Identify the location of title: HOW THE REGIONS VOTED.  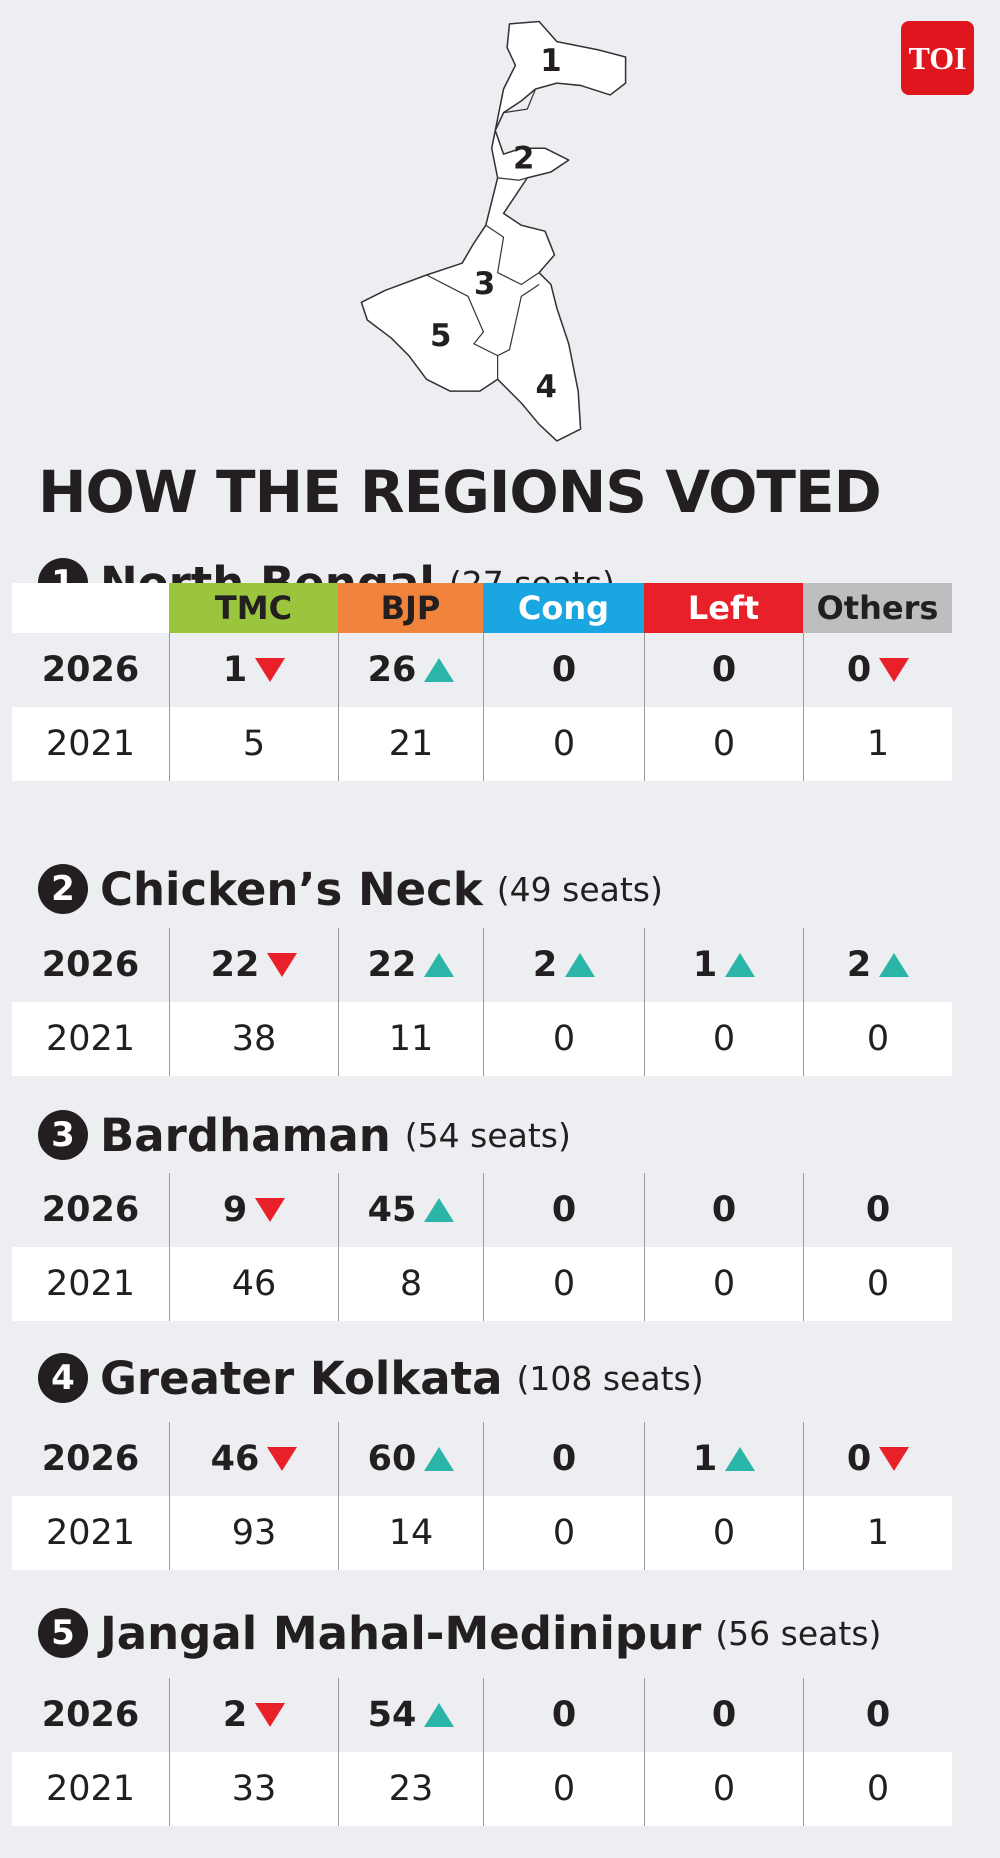
(460, 492).